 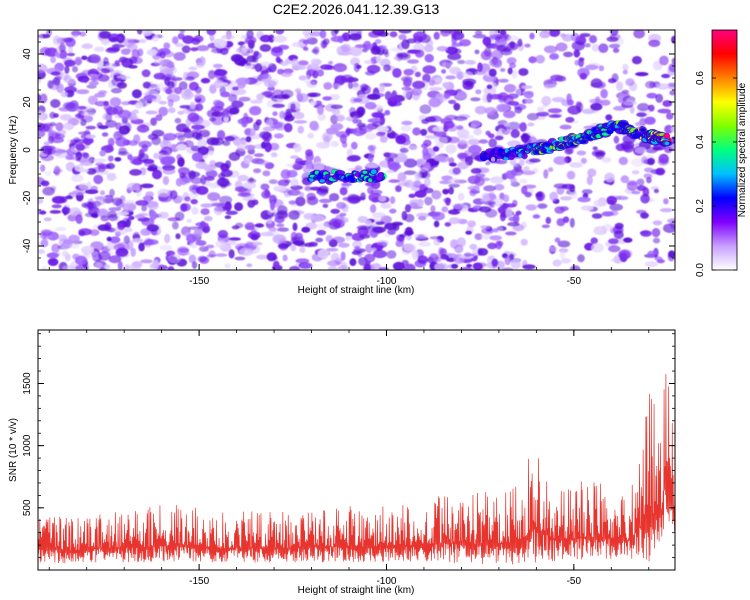 What do you see at coordinates (574, 581) in the screenshot?
I see `snr-x-tick-label: -50` at bounding box center [574, 581].